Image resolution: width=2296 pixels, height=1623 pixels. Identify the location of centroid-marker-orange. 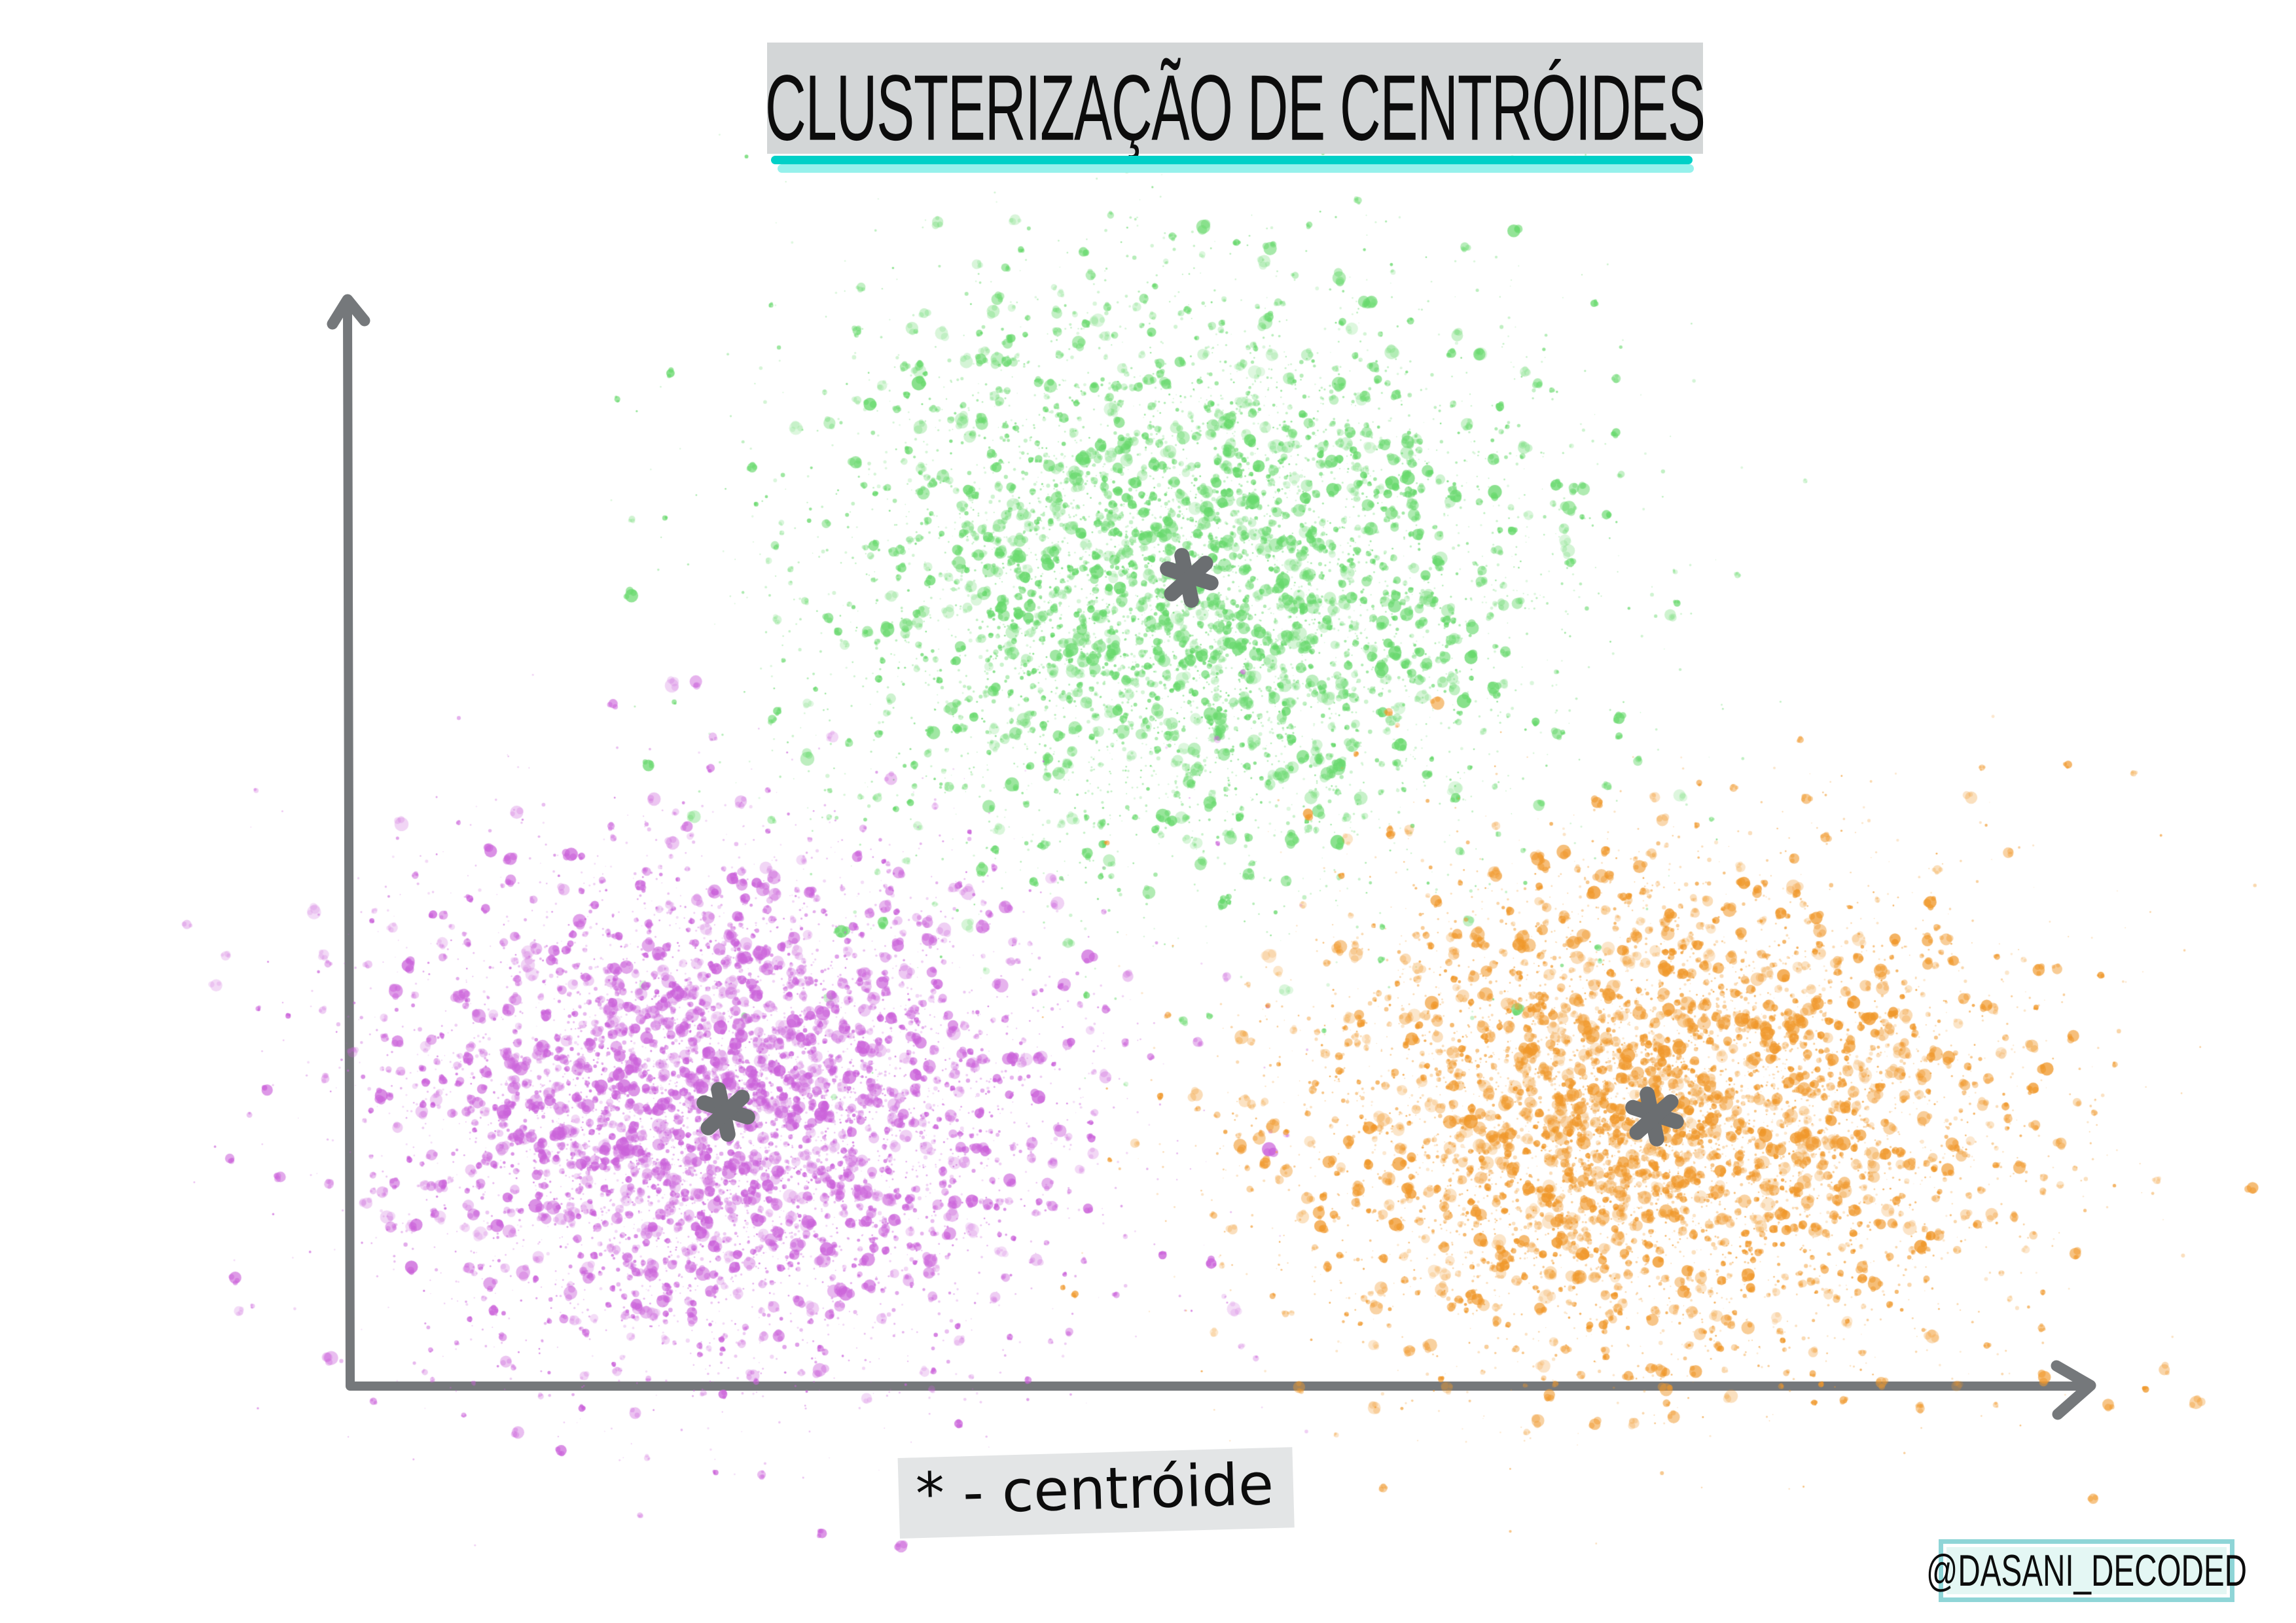
(1654, 1116).